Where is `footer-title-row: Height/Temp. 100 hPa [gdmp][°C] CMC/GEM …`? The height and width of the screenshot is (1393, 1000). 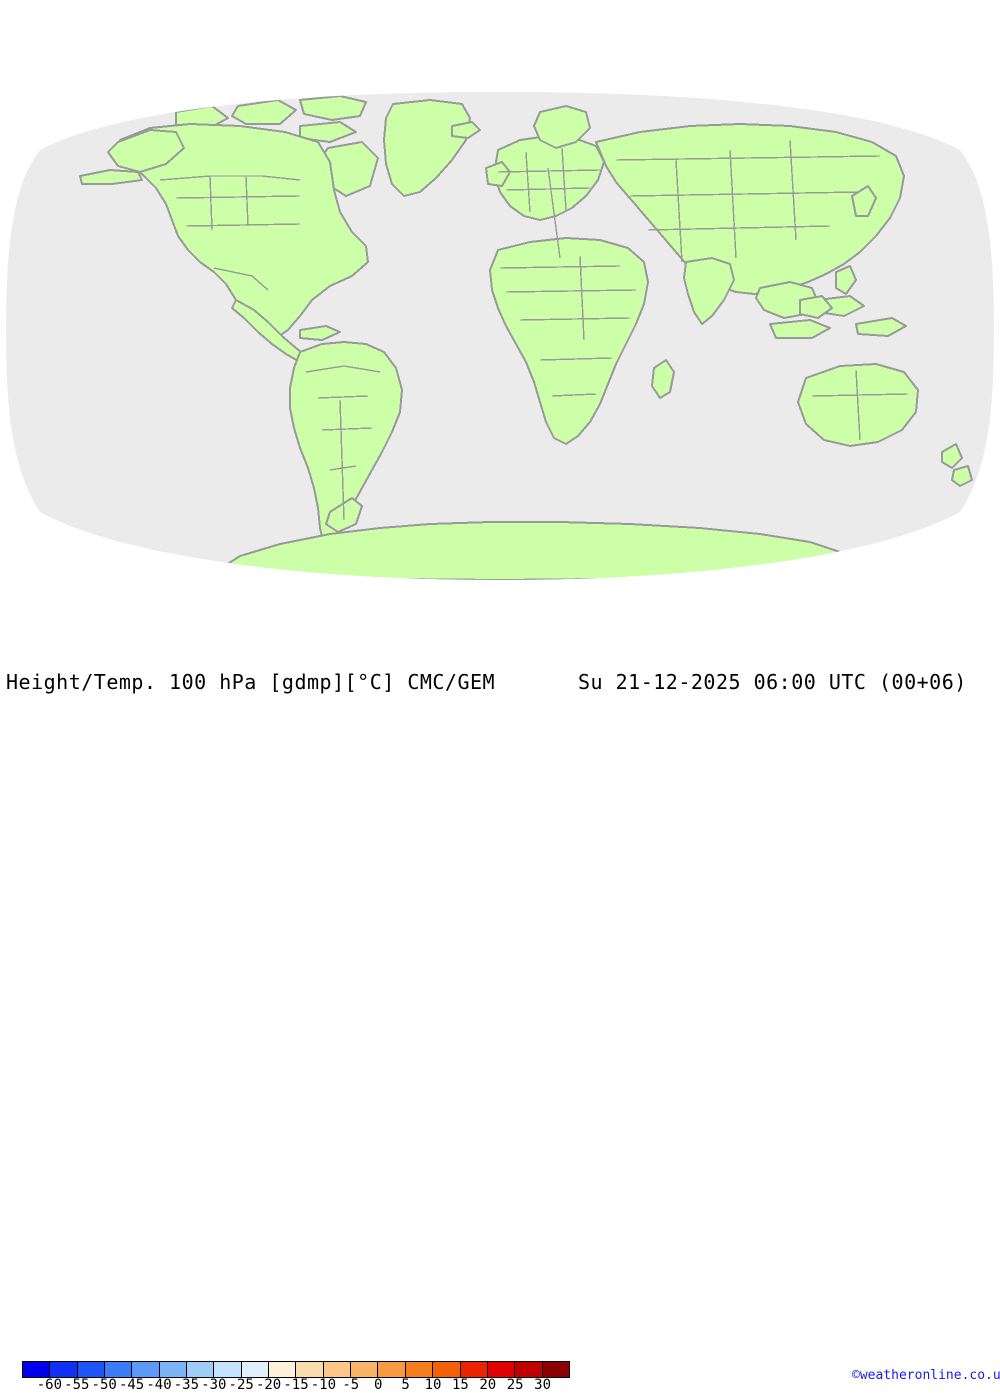
footer-title-row: Height/Temp. 100 hPa [gdmp][°C] CMC/GEM … is located at coordinates (500, 682).